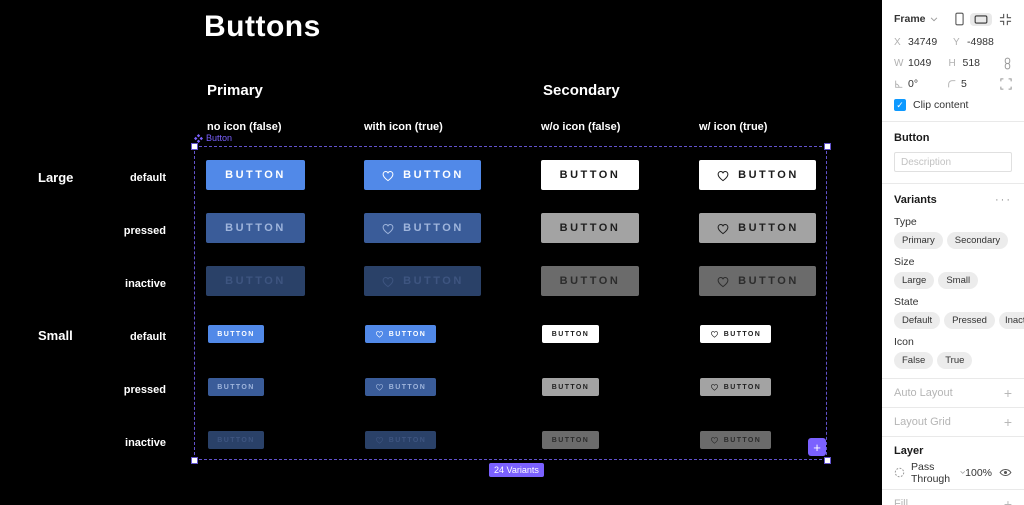 The height and width of the screenshot is (505, 1024). I want to click on variant-secondary-large-default-icon: BUTTON, so click(757, 175).